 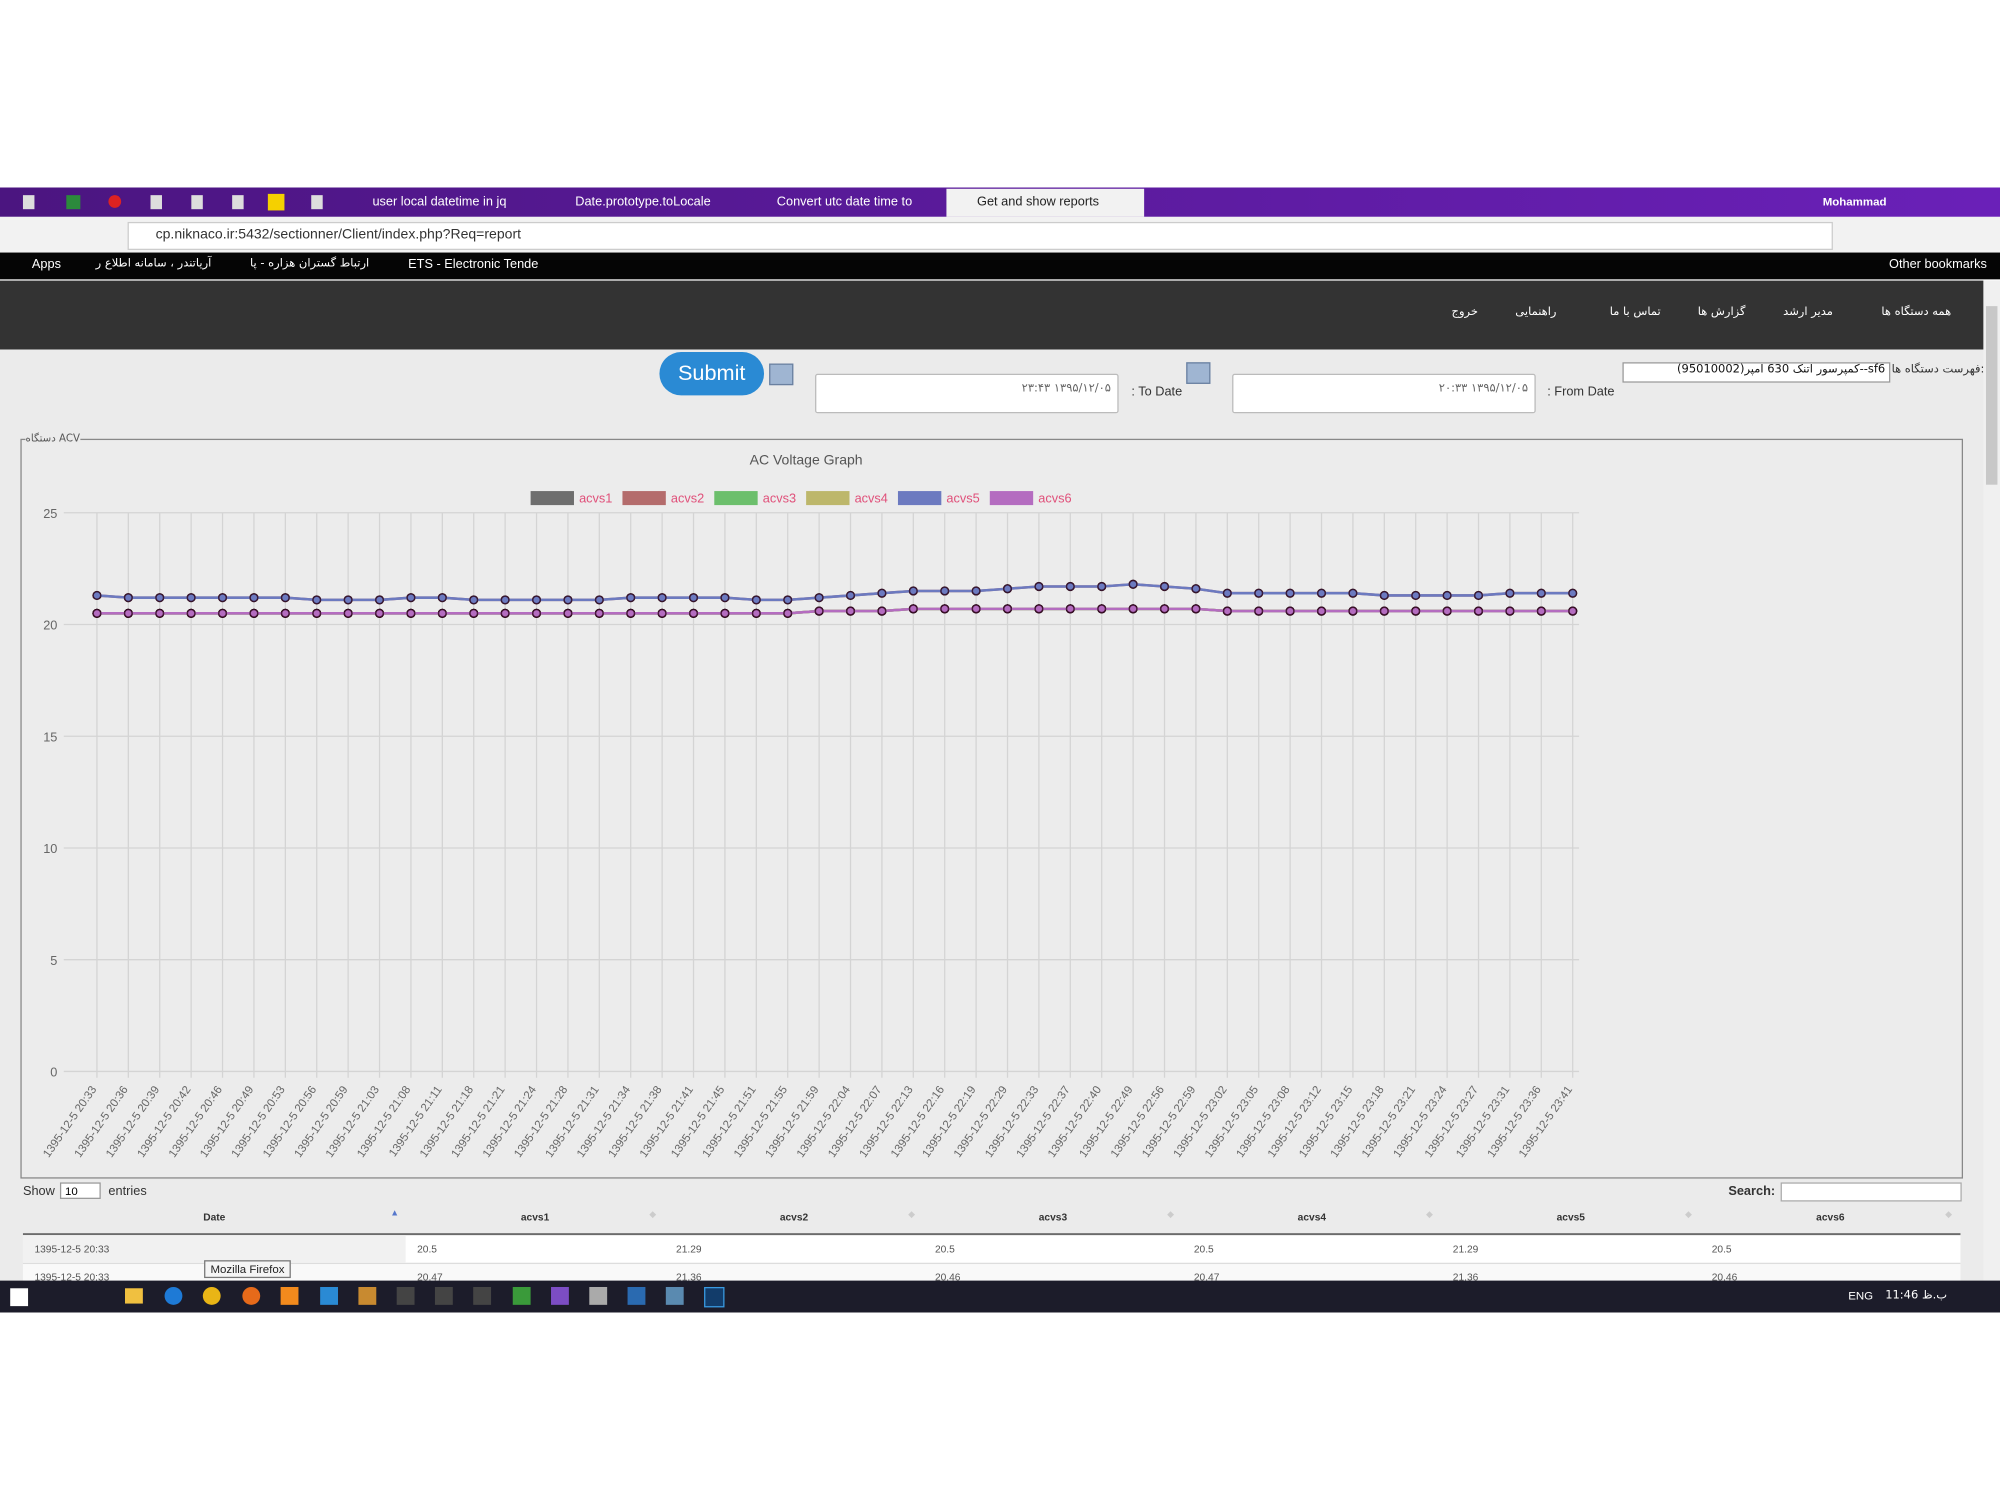 What do you see at coordinates (535, 1217) in the screenshot?
I see `column-header: acvs1` at bounding box center [535, 1217].